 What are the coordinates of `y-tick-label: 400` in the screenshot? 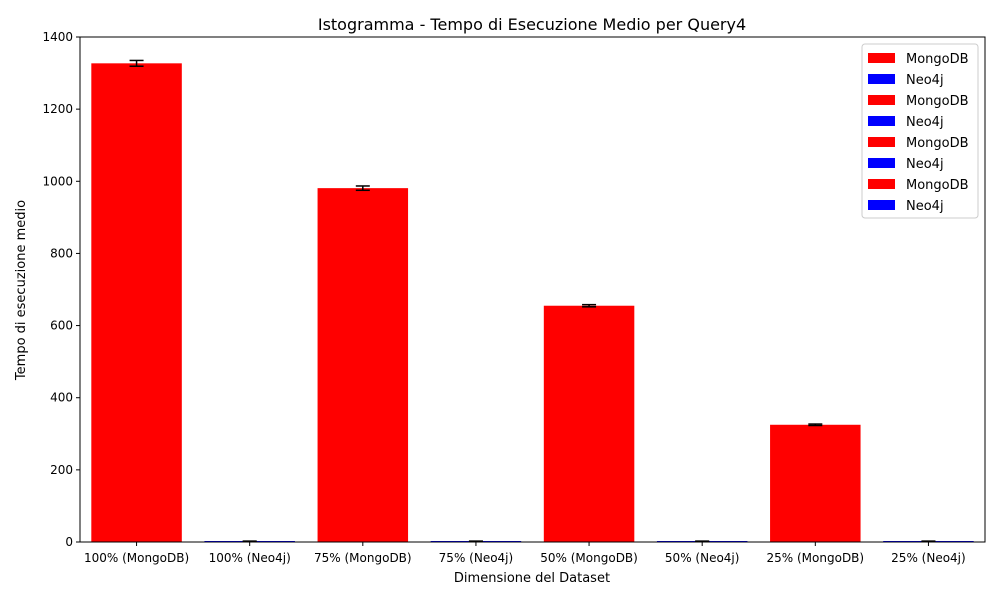 It's located at (61, 398).